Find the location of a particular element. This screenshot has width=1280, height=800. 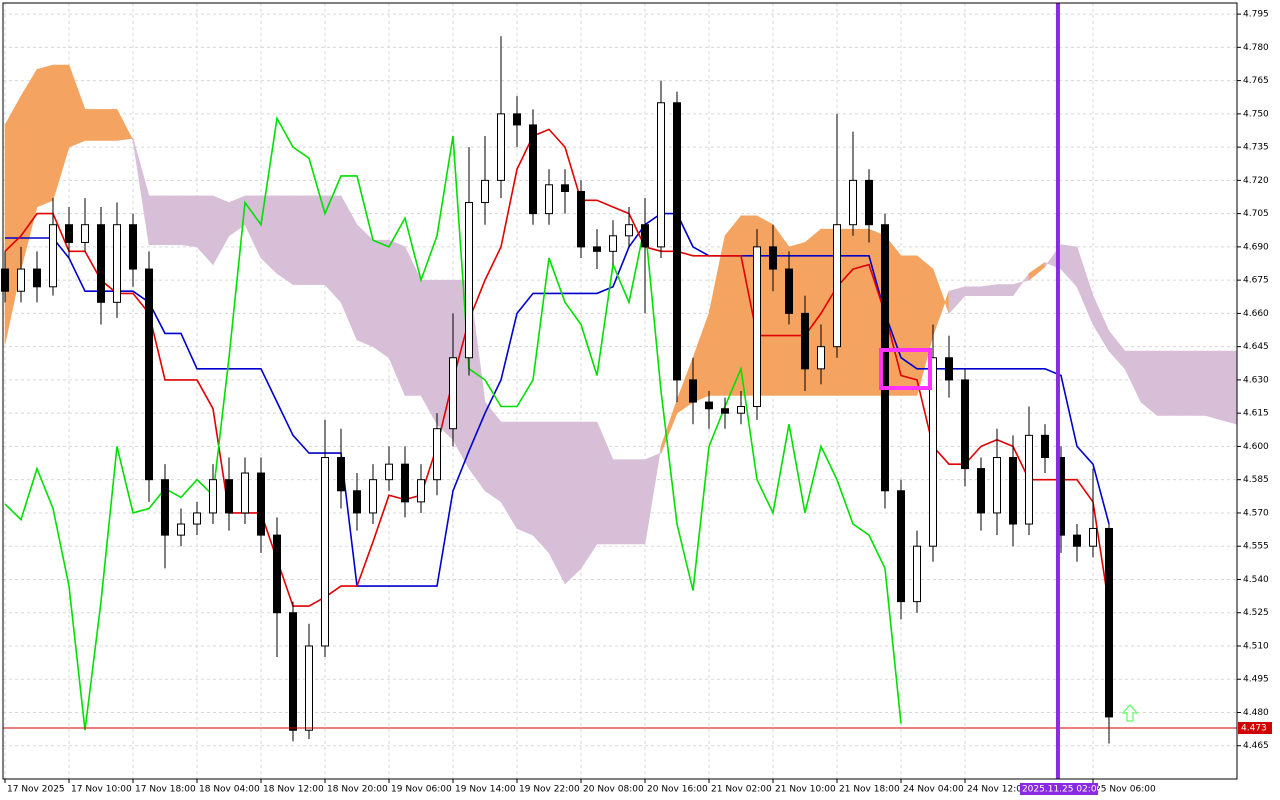

x-tick-label: 24 Nov 04:00 is located at coordinates (933, 790).